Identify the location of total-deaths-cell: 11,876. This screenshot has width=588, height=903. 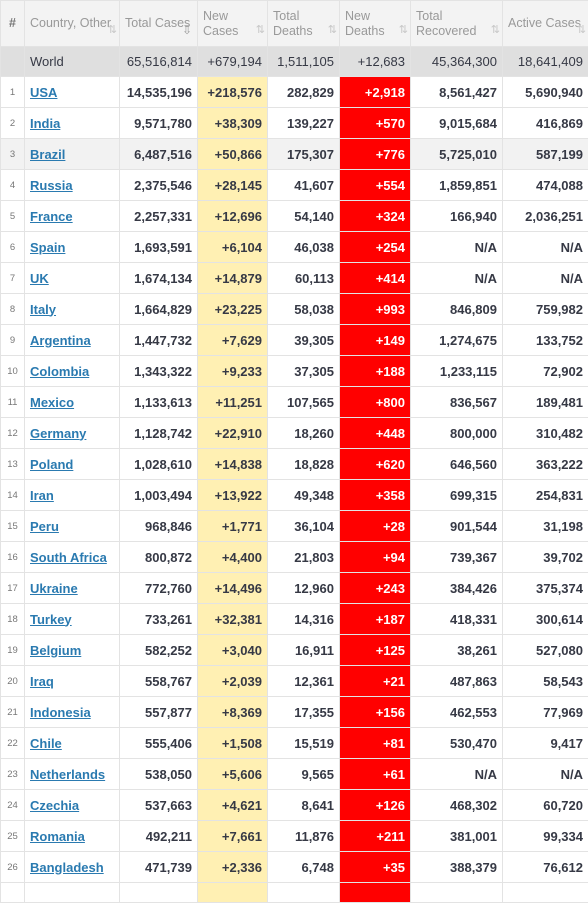
(304, 836).